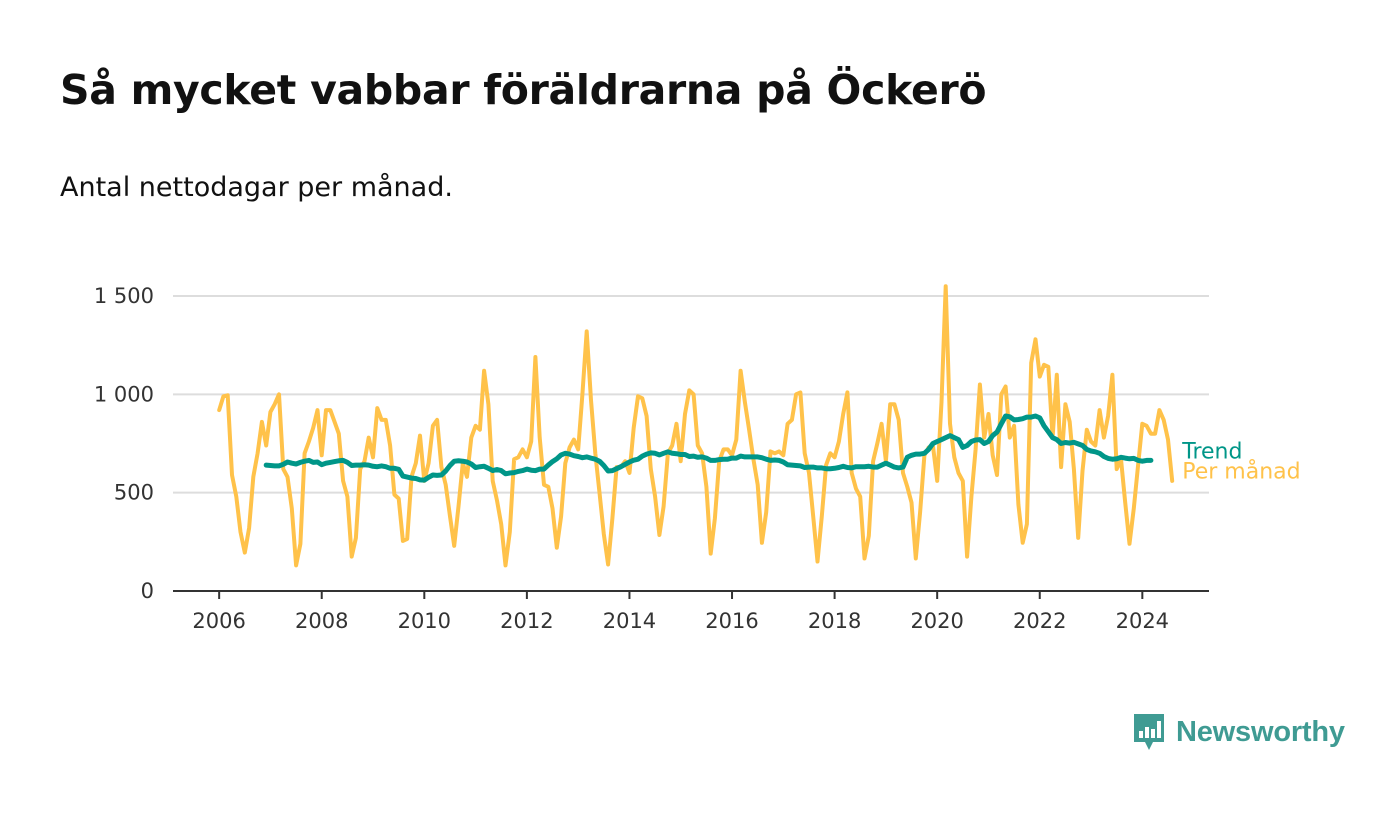 This screenshot has height=813, width=1400. What do you see at coordinates (708, 448) in the screenshot?
I see `series-line-trend` at bounding box center [708, 448].